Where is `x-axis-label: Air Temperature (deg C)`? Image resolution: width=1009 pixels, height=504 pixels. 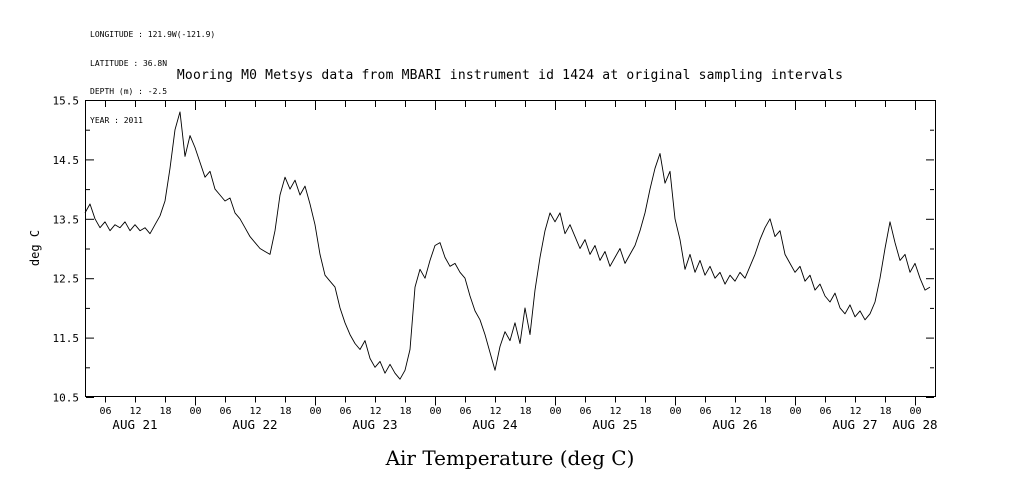
x-axis-label: Air Temperature (deg C) is located at coordinates (510, 458).